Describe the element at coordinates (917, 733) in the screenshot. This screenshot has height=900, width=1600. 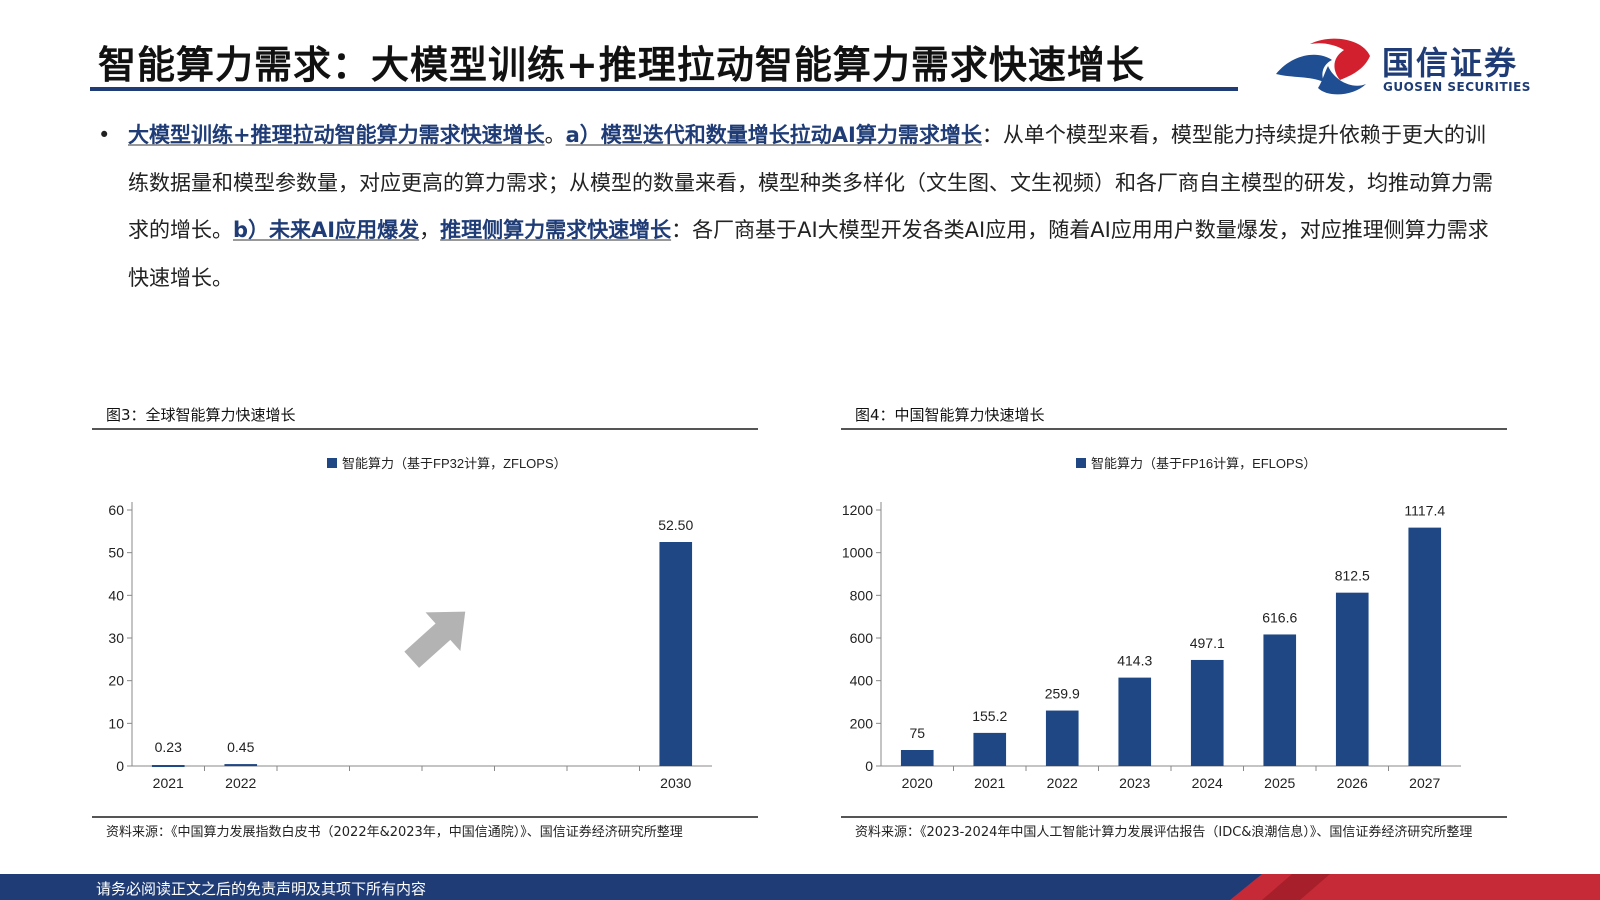
I see `data-label: 75` at that location.